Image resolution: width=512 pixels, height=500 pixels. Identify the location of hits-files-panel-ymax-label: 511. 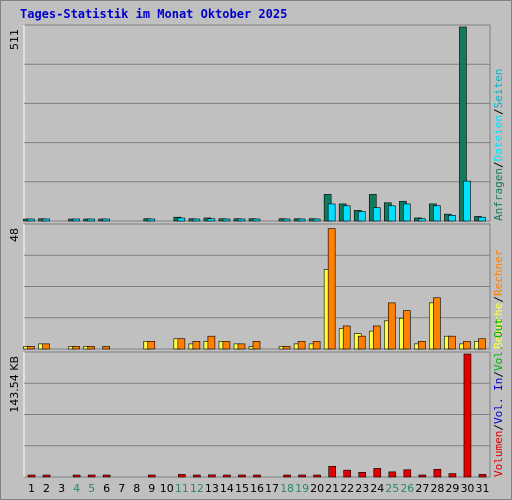
(14, 39).